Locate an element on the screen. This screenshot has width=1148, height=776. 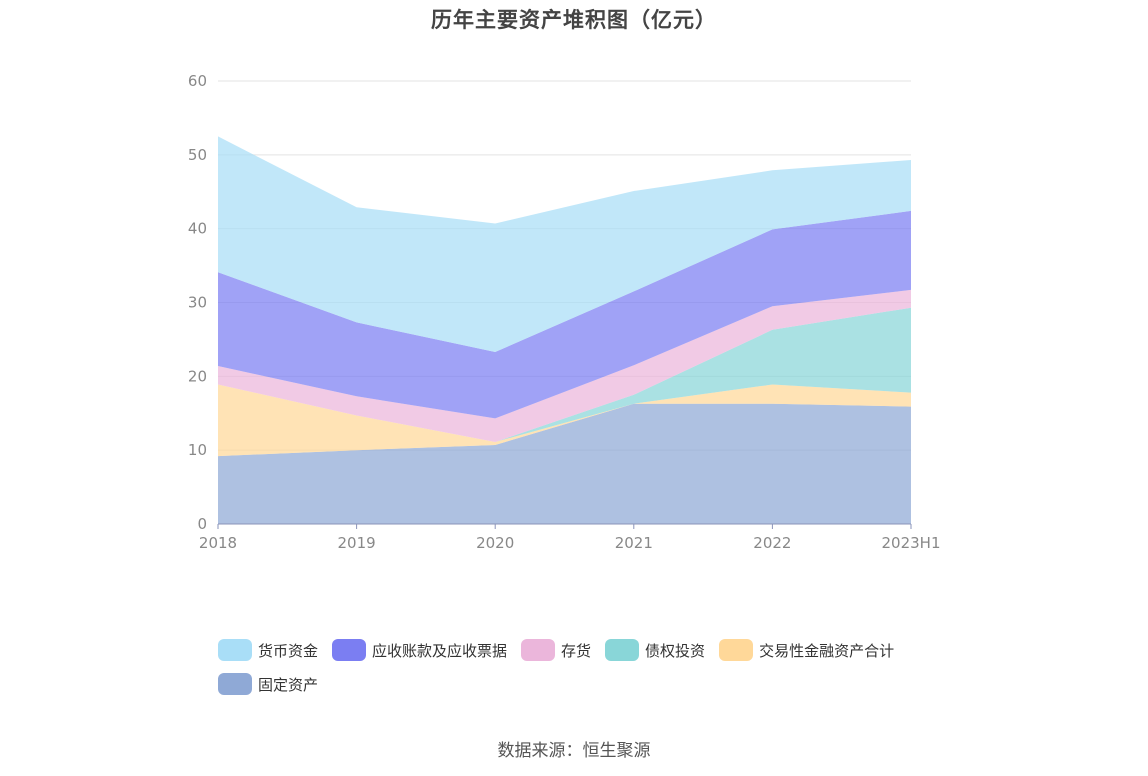
y-tick-label: 20 is located at coordinates (197, 376).